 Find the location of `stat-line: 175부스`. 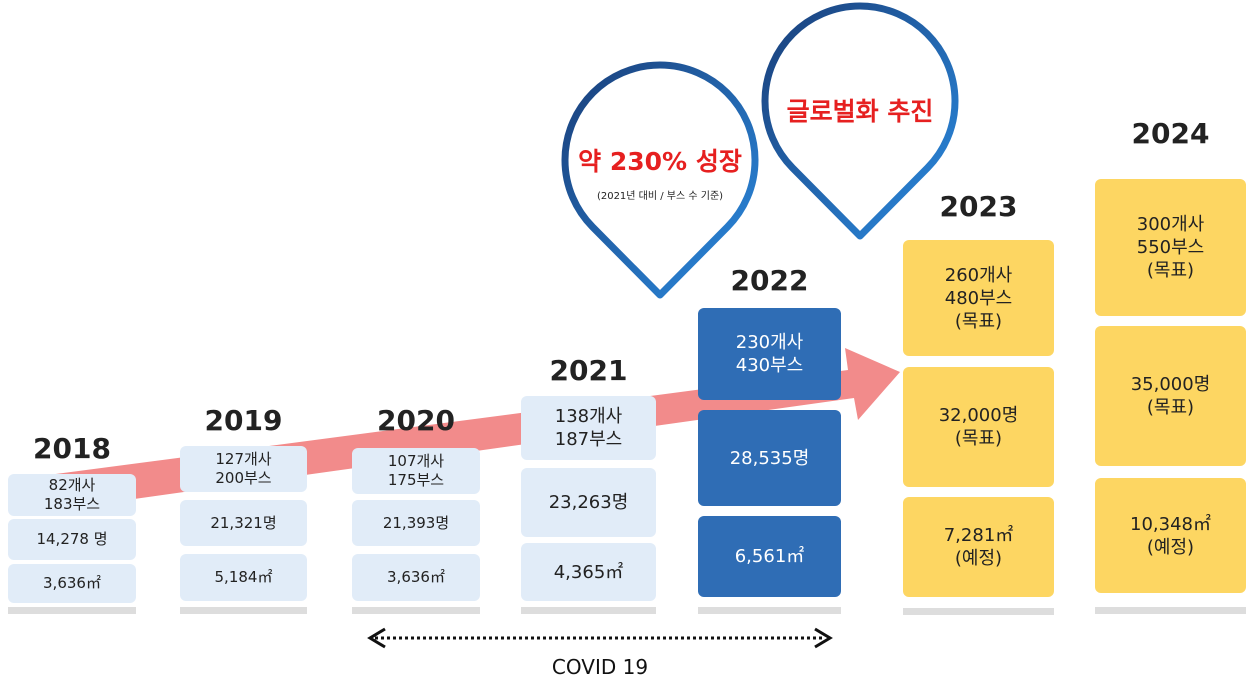

stat-line: 175부스 is located at coordinates (416, 480).